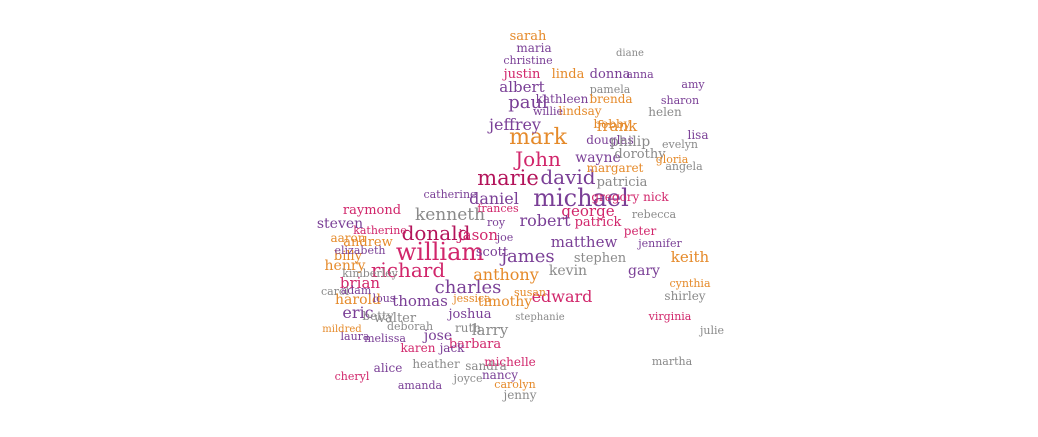 This screenshot has width=1038, height=437. Describe the element at coordinates (452, 348) in the screenshot. I see `cloud-word: jack` at that location.